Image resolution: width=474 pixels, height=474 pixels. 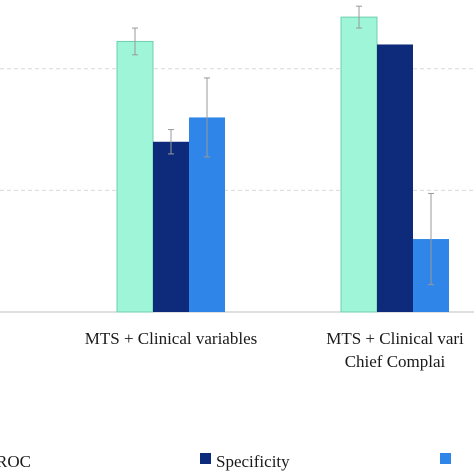 I want to click on legend: ROC Specificity, so click(x=225, y=461).